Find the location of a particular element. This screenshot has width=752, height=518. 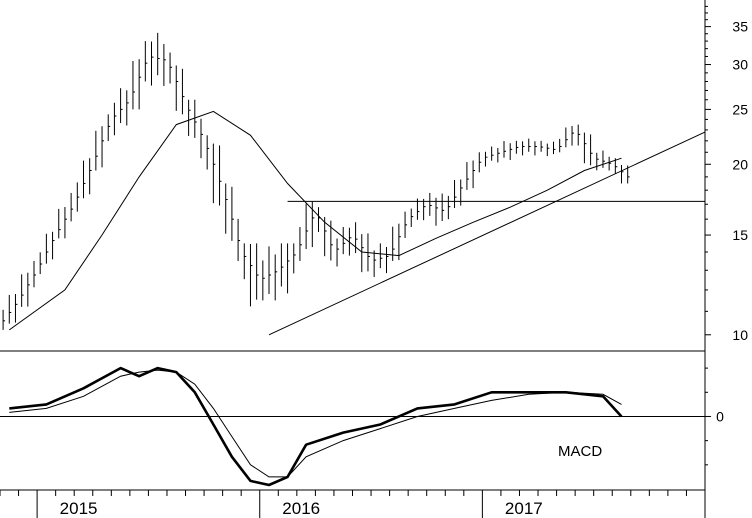

price-y-tick-label: 30 is located at coordinates (740, 65).